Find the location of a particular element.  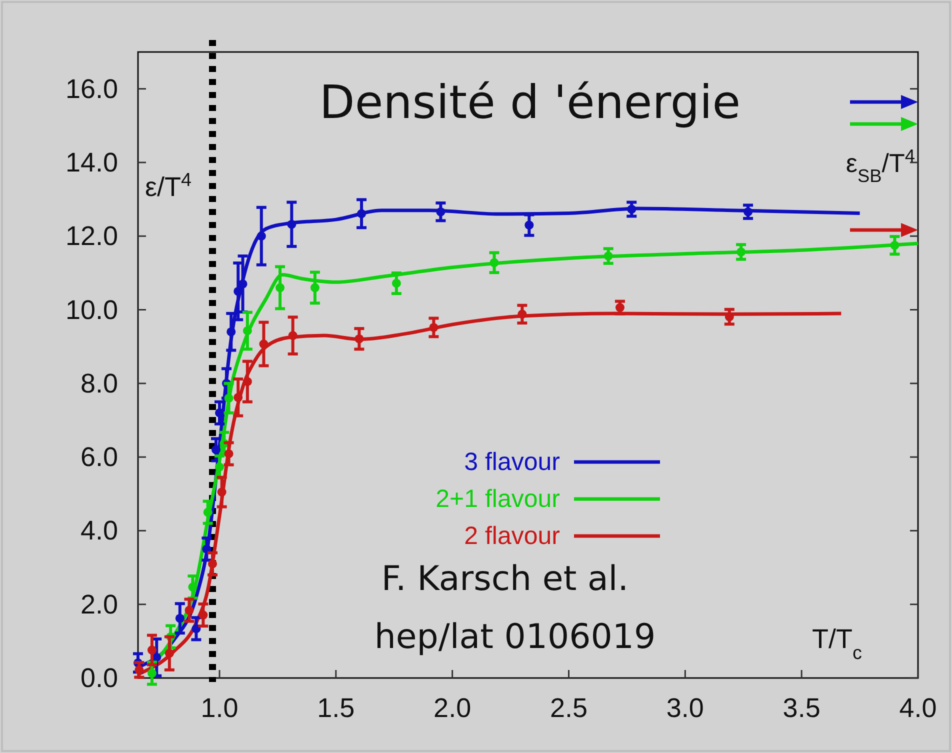

x-tick-label: 3.5 is located at coordinates (801, 708).